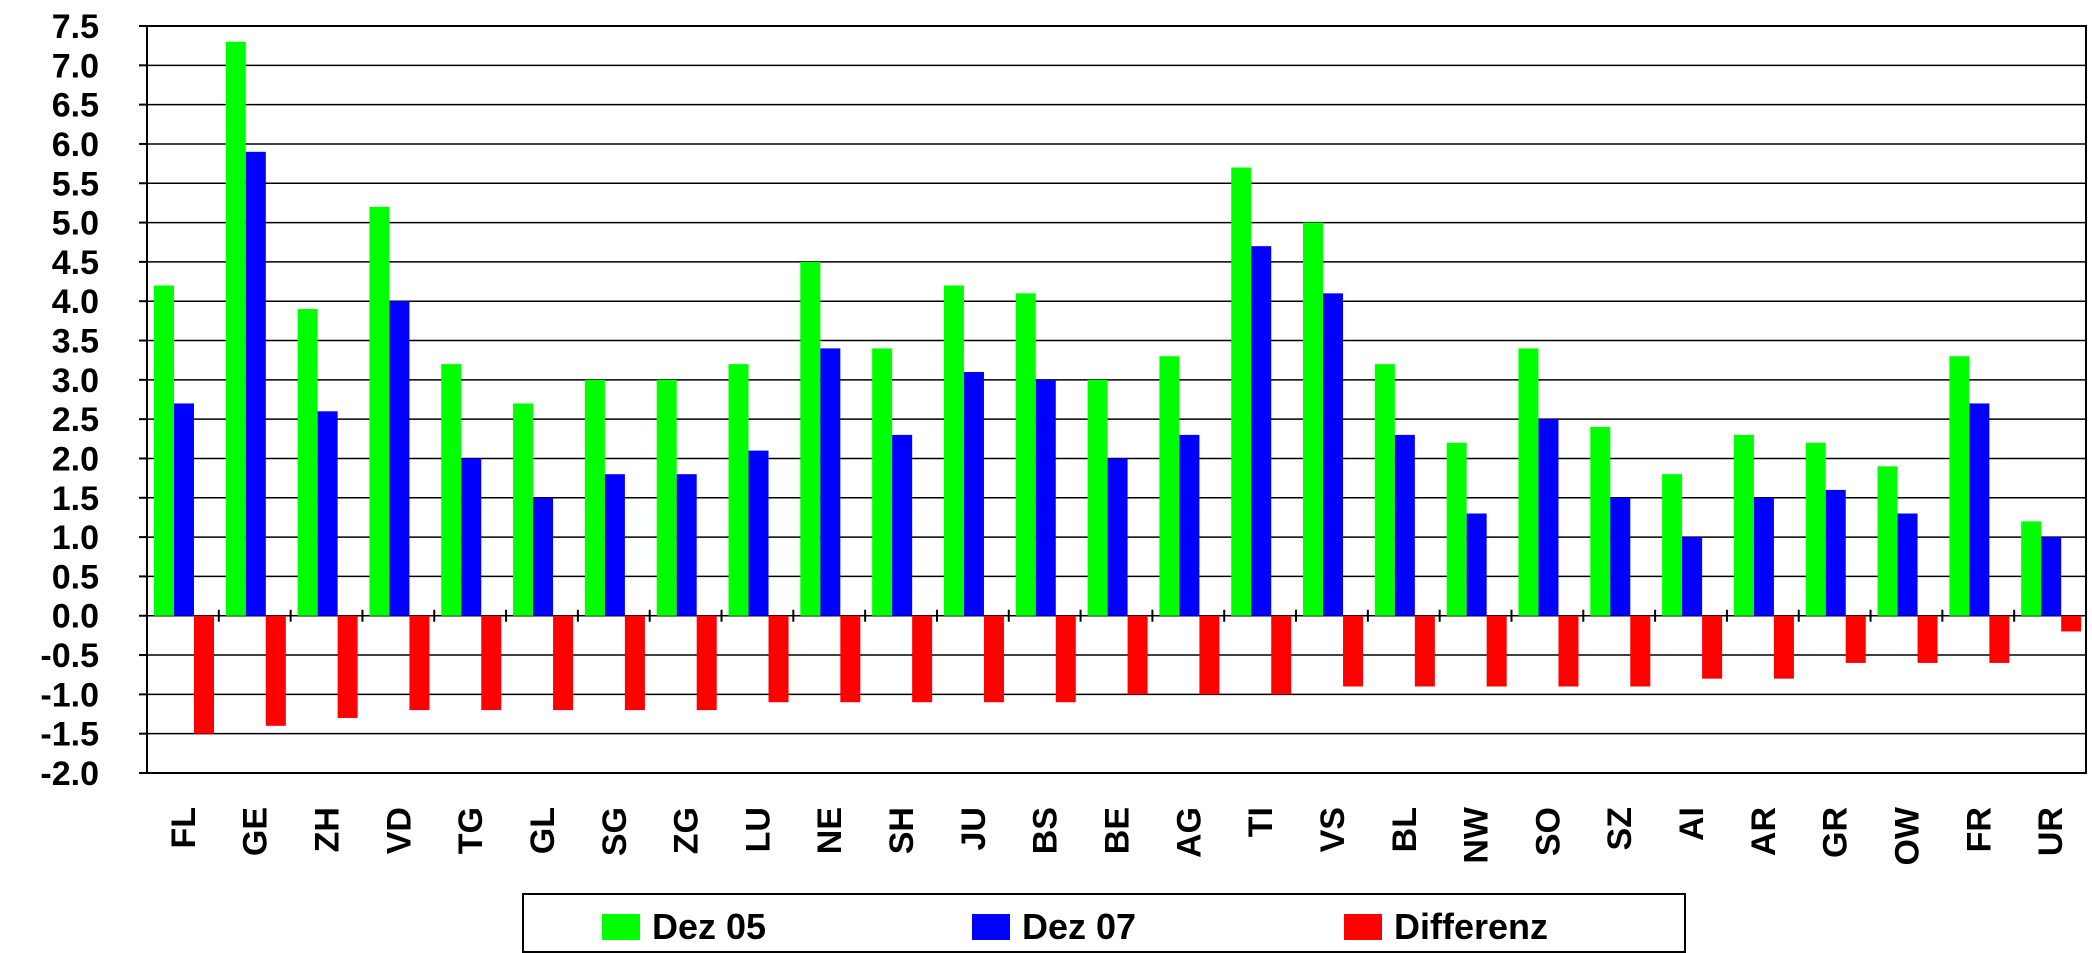  What do you see at coordinates (491, 663) in the screenshot?
I see `bar-differenz-tg` at bounding box center [491, 663].